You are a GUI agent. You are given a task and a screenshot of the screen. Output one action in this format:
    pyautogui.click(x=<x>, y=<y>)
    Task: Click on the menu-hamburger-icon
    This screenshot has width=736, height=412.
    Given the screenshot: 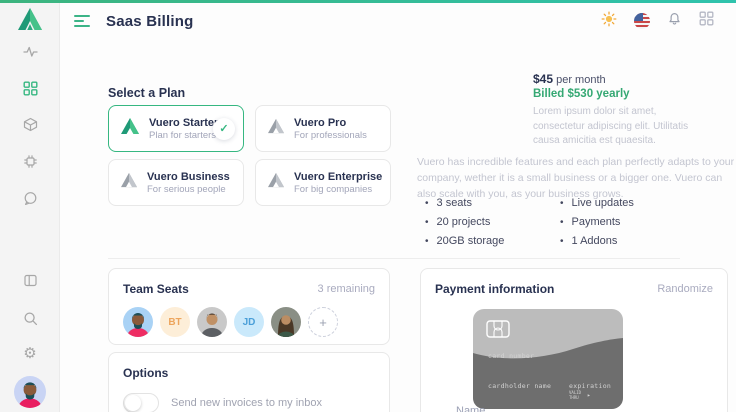 What is the action you would take?
    pyautogui.click(x=82, y=21)
    